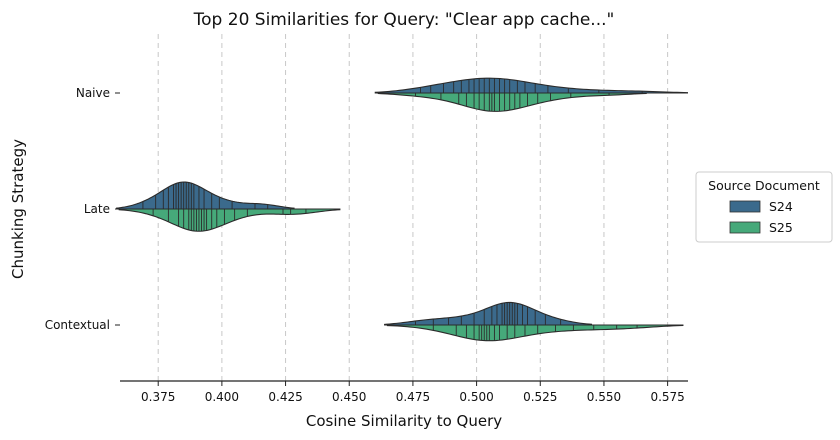  I want to click on x-tick-label: 0.375, so click(158, 397).